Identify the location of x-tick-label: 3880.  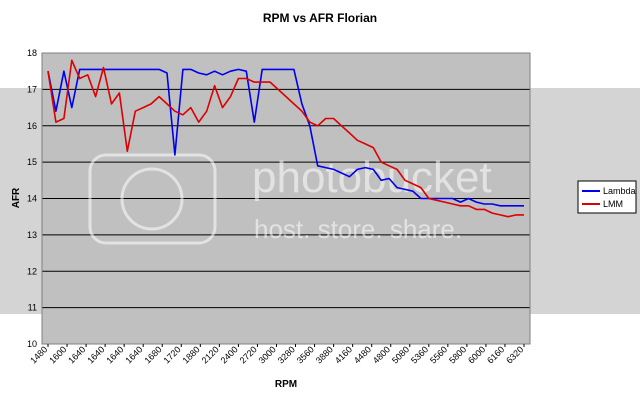
(324, 354).